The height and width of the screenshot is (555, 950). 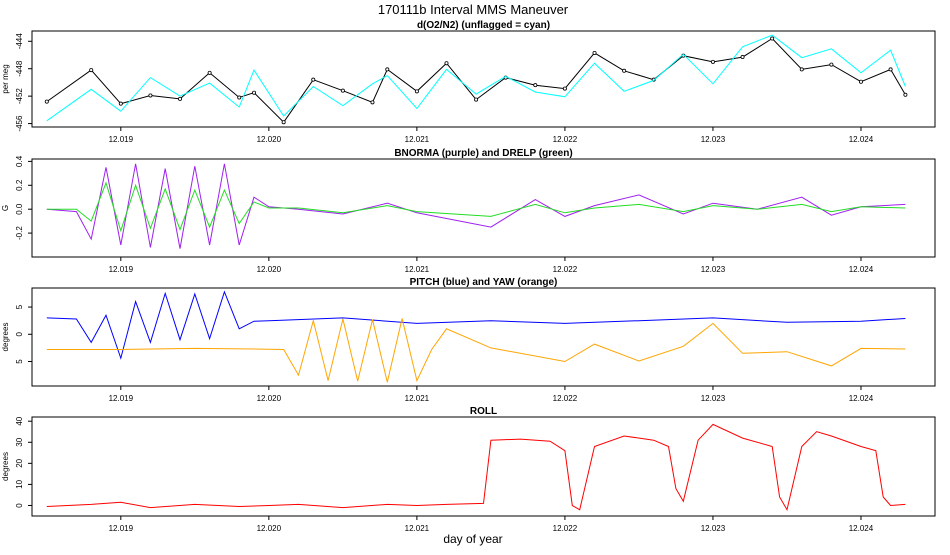 I want to click on series-line-orange, so click(x=476, y=350).